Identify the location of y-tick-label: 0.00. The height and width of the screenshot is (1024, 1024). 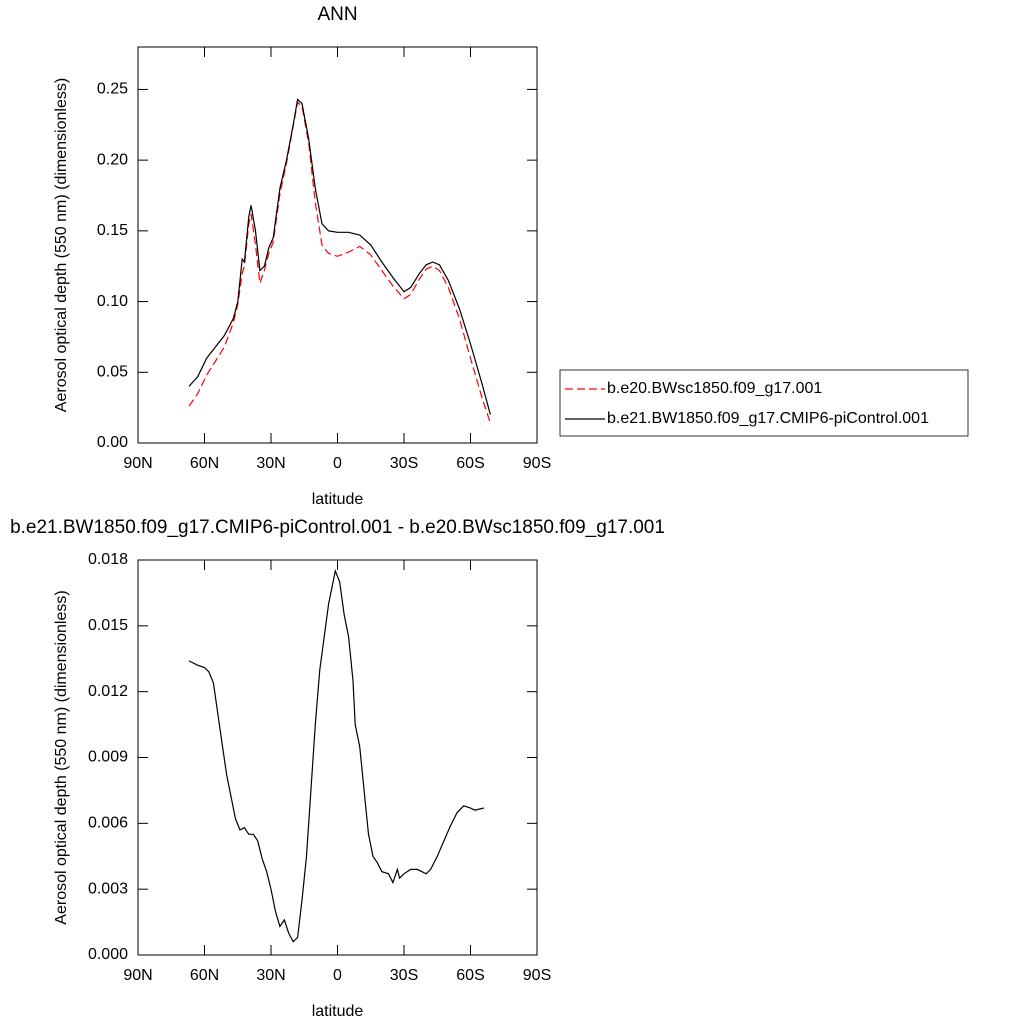
(112, 442).